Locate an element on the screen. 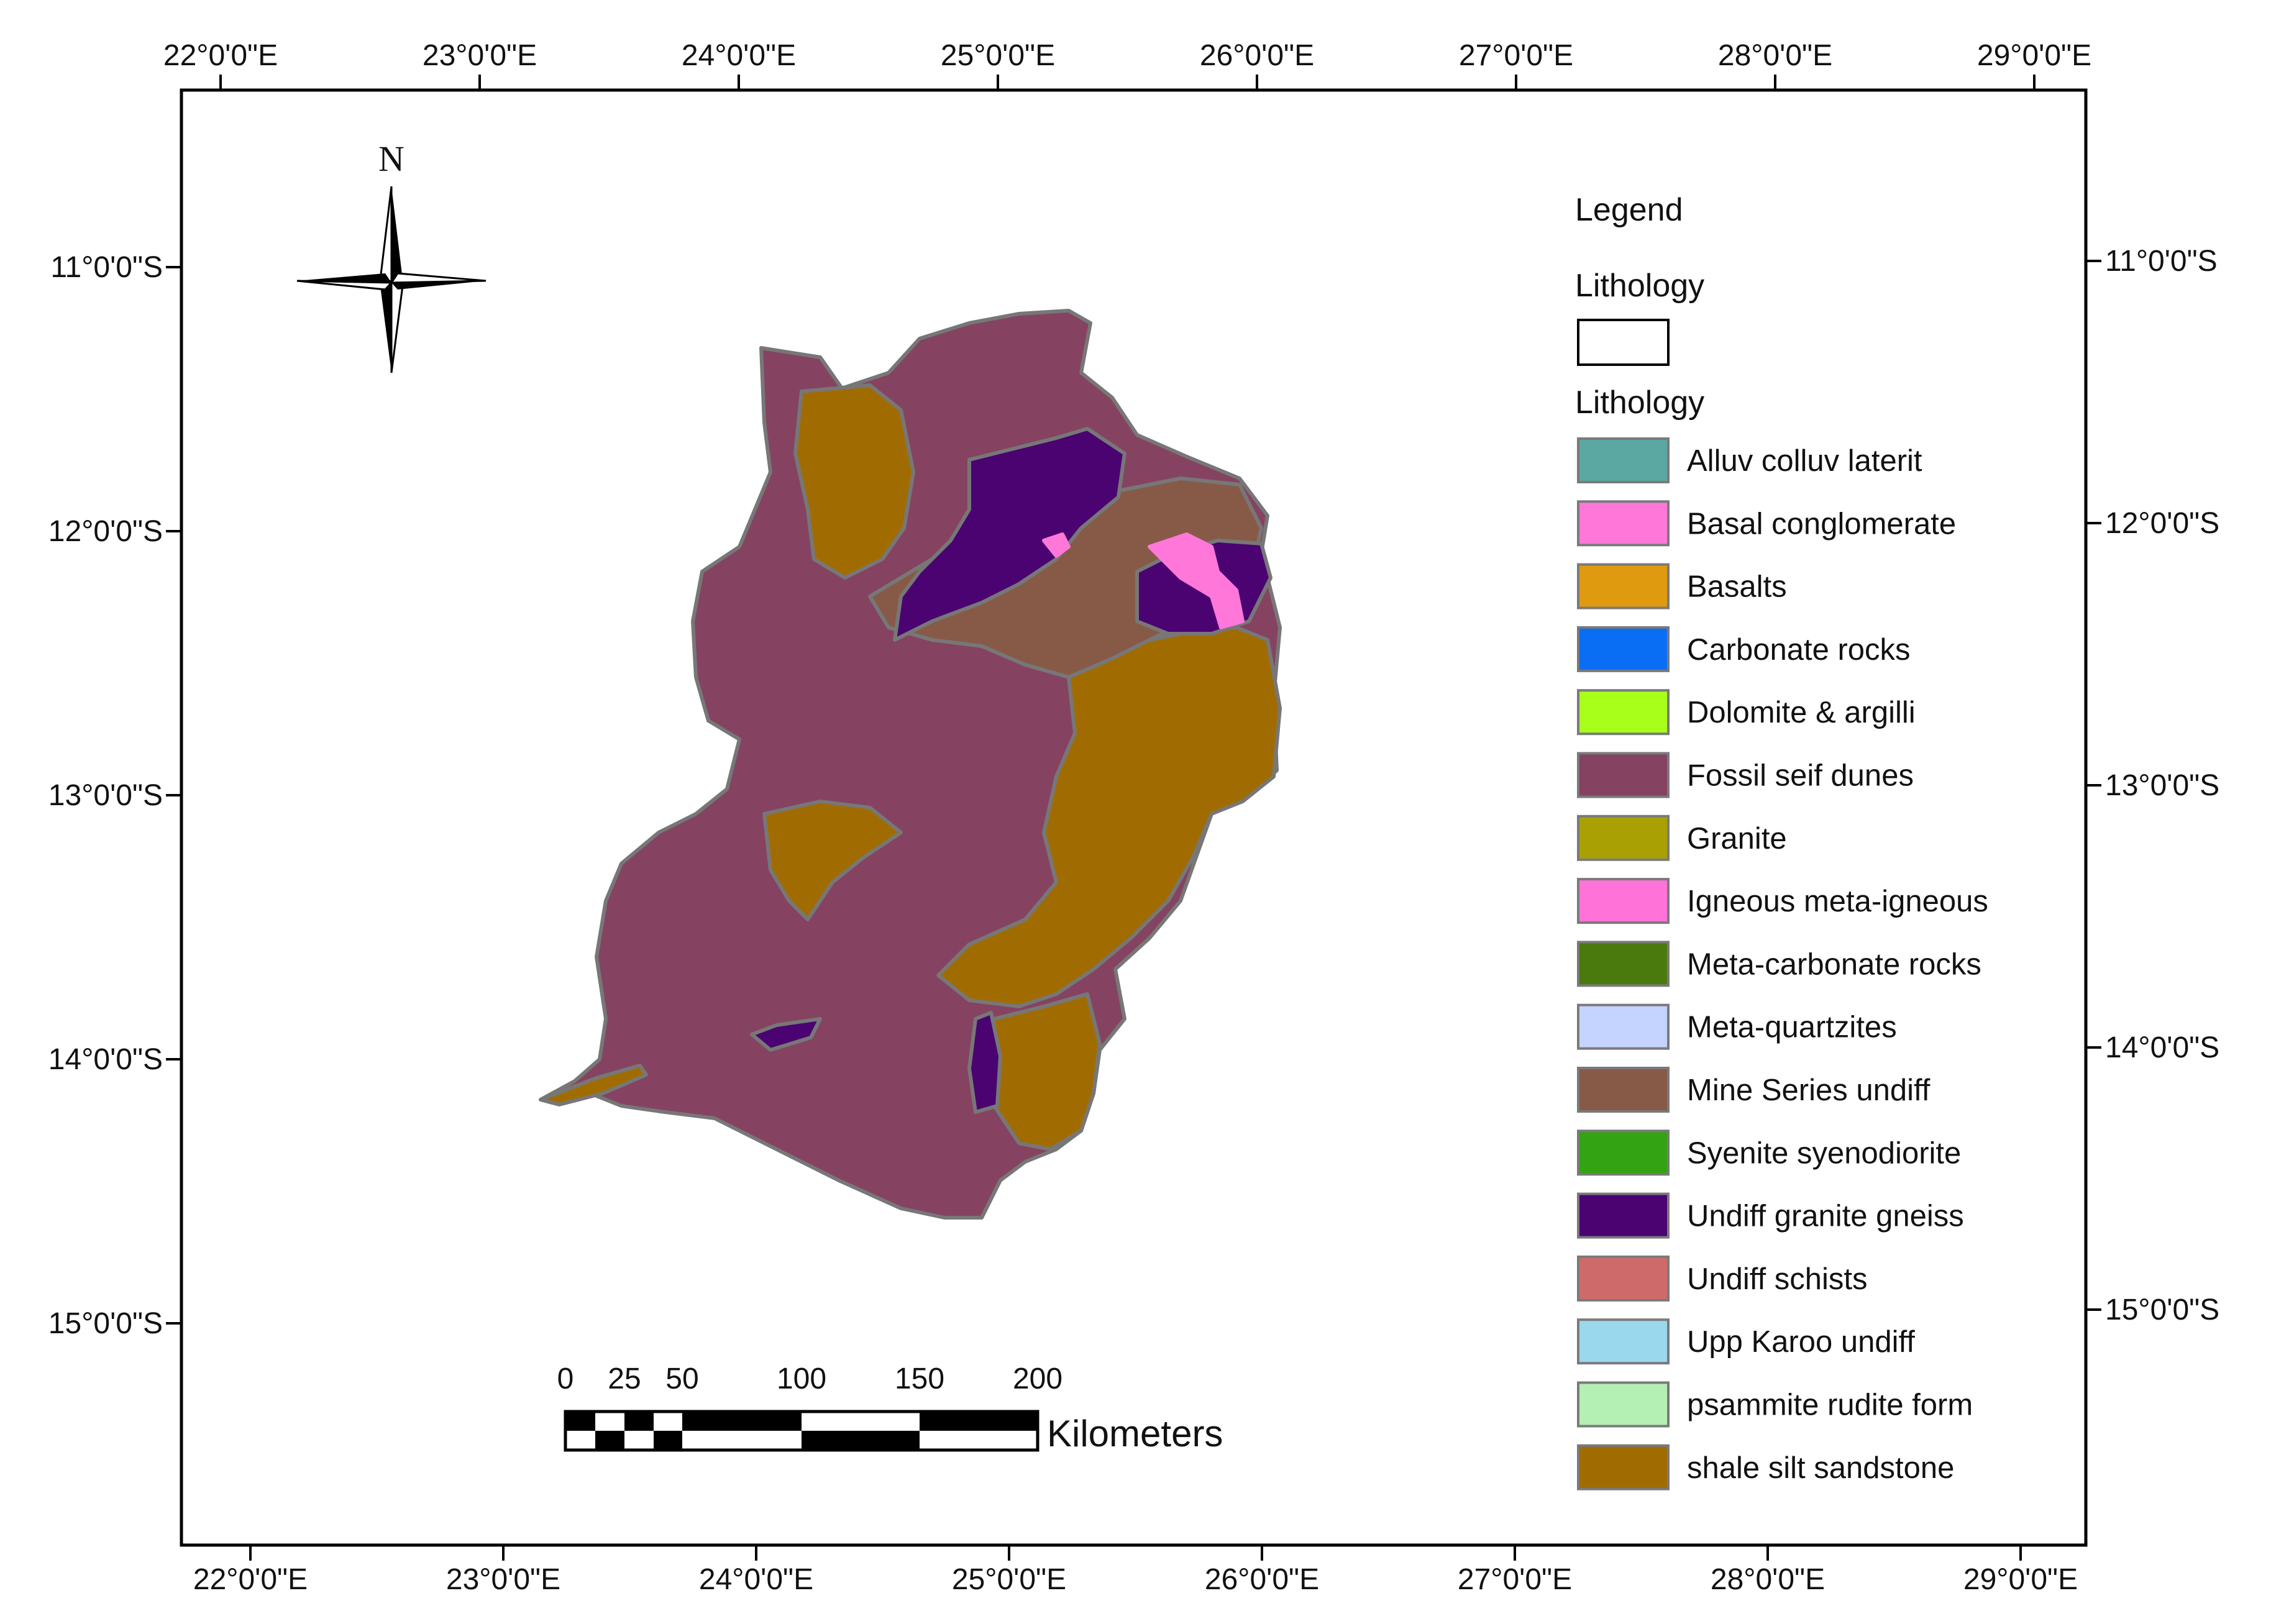 The width and height of the screenshot is (2271, 1624). legend-label: Undiff granite gneiss is located at coordinates (1825, 1216).